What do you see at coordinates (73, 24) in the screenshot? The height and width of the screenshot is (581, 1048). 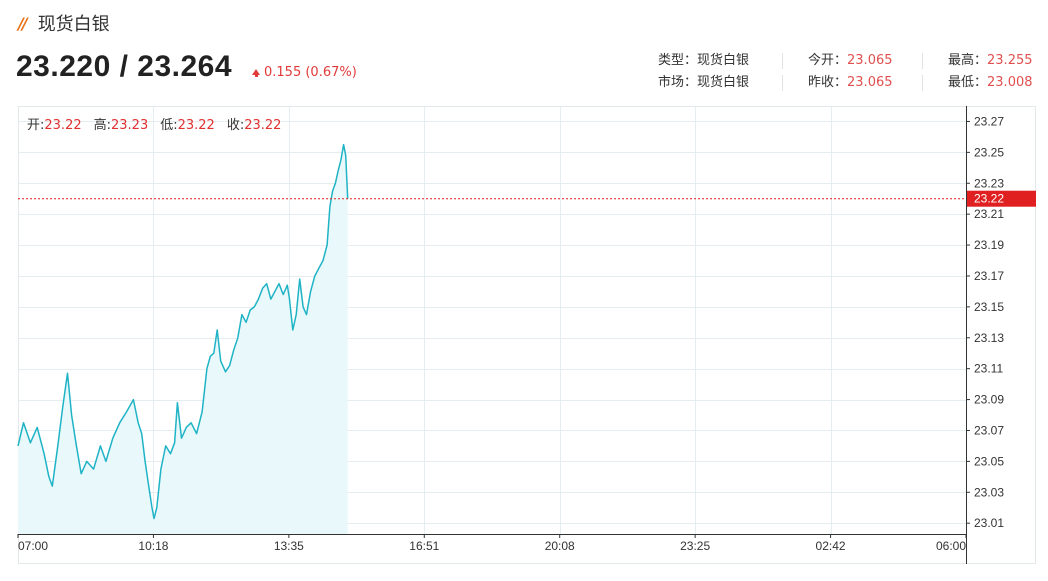 I see `page-title: 现货白银` at bounding box center [73, 24].